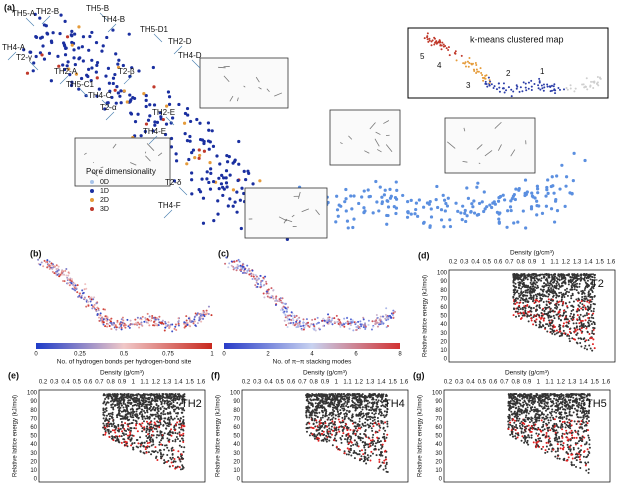 The width and height of the screenshot is (617, 484). Describe the element at coordinates (122, 436) in the screenshot. I see `plot-frame` at that location.